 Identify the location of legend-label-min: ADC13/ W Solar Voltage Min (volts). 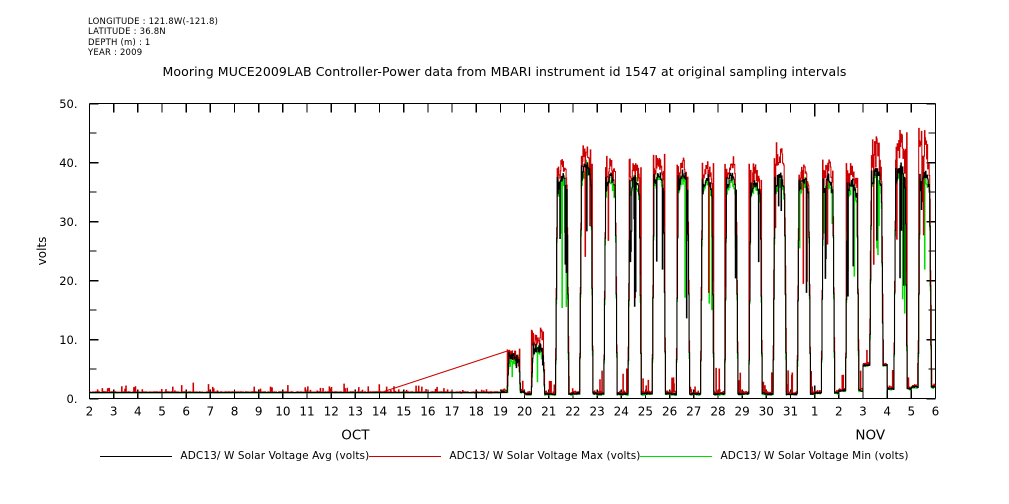
(814, 456).